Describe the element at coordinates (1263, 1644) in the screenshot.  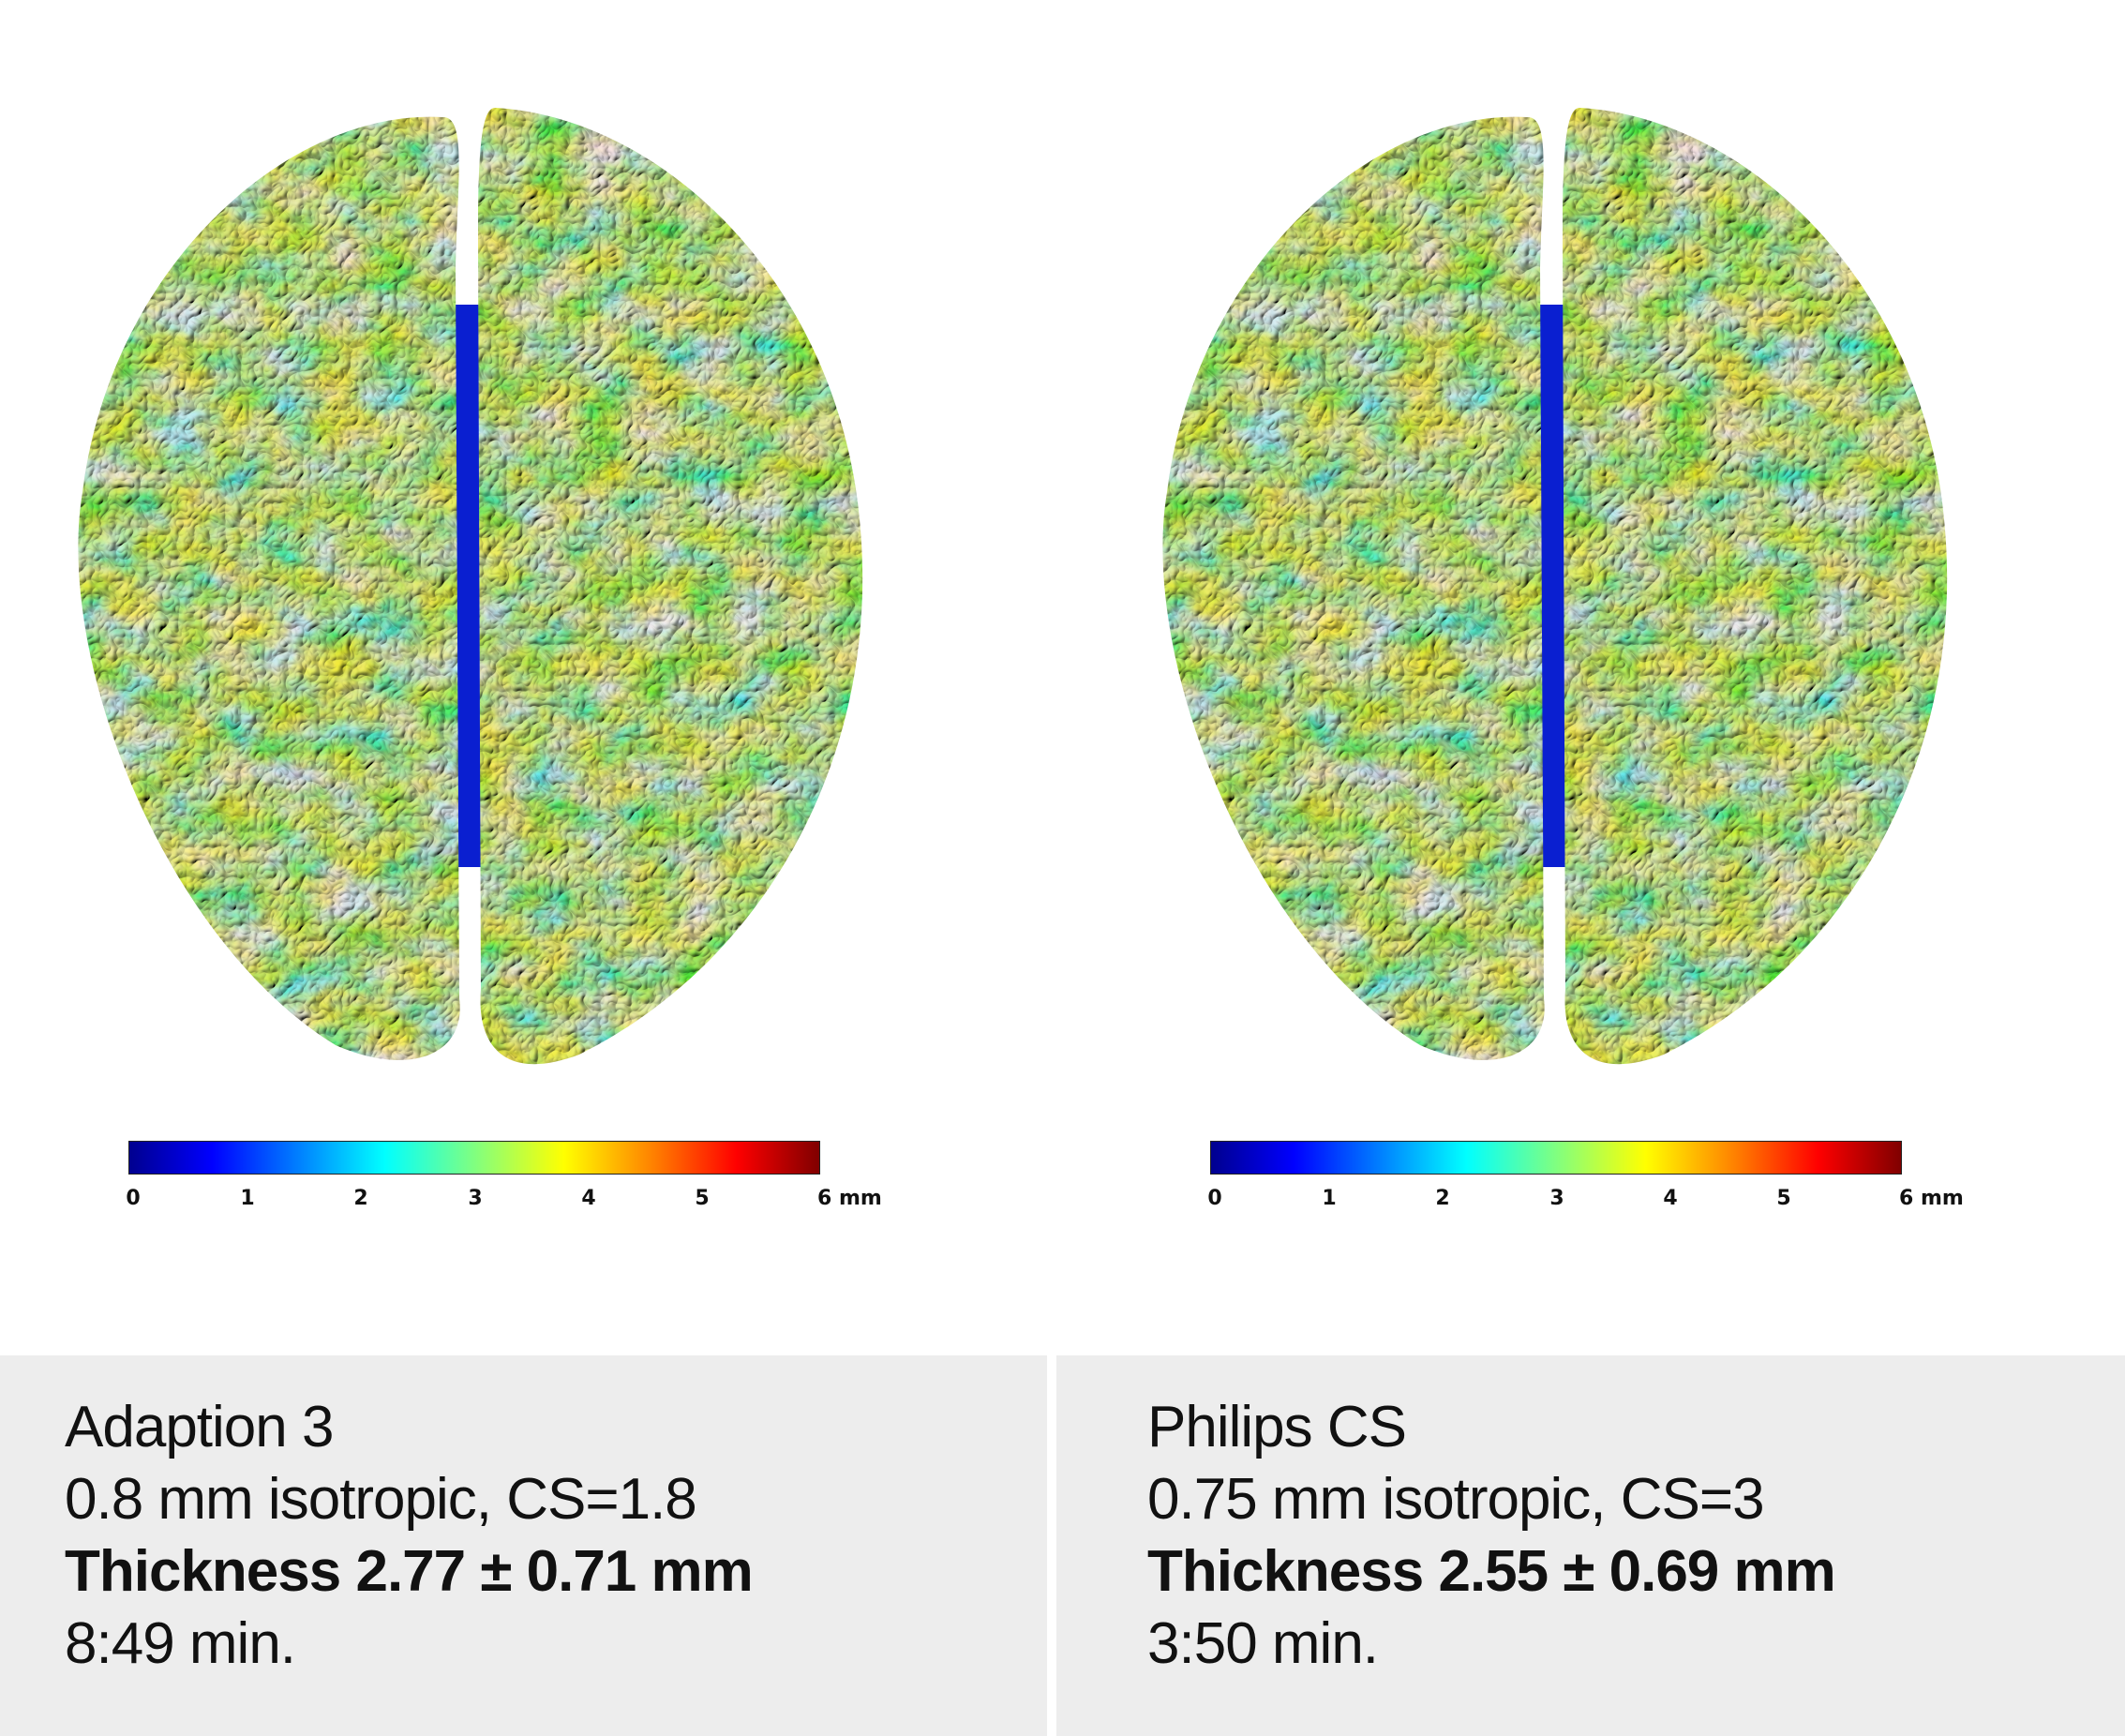
I see `scan-time: 3:50 min.` at that location.